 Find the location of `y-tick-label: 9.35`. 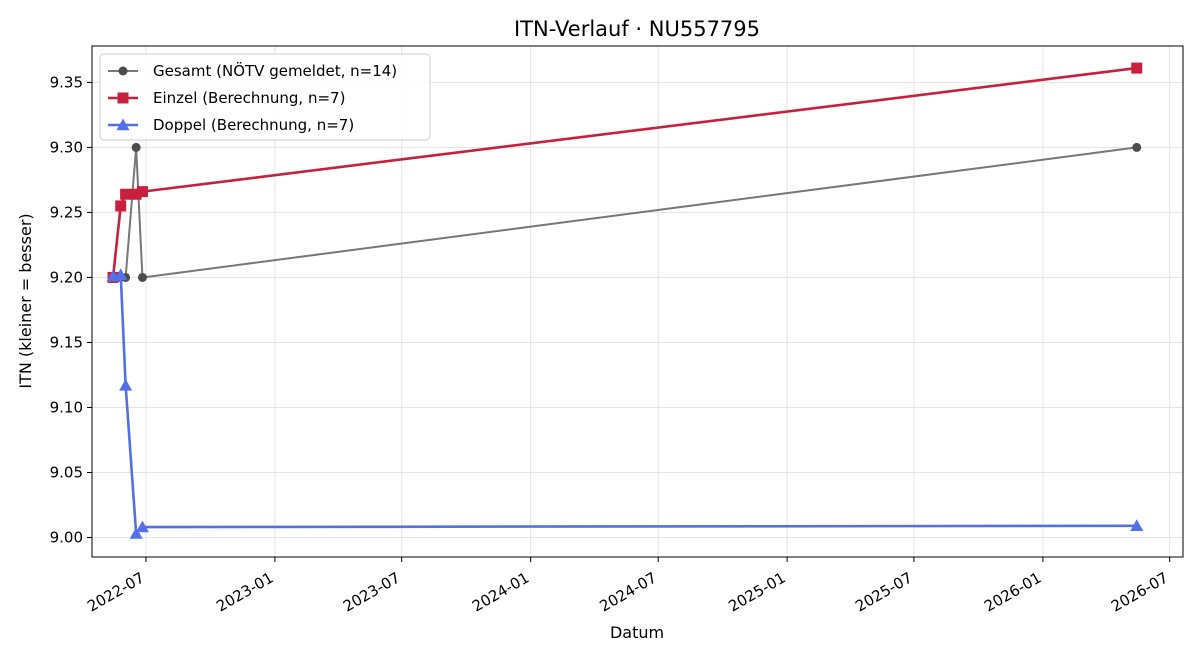

y-tick-label: 9.35 is located at coordinates (66, 82).